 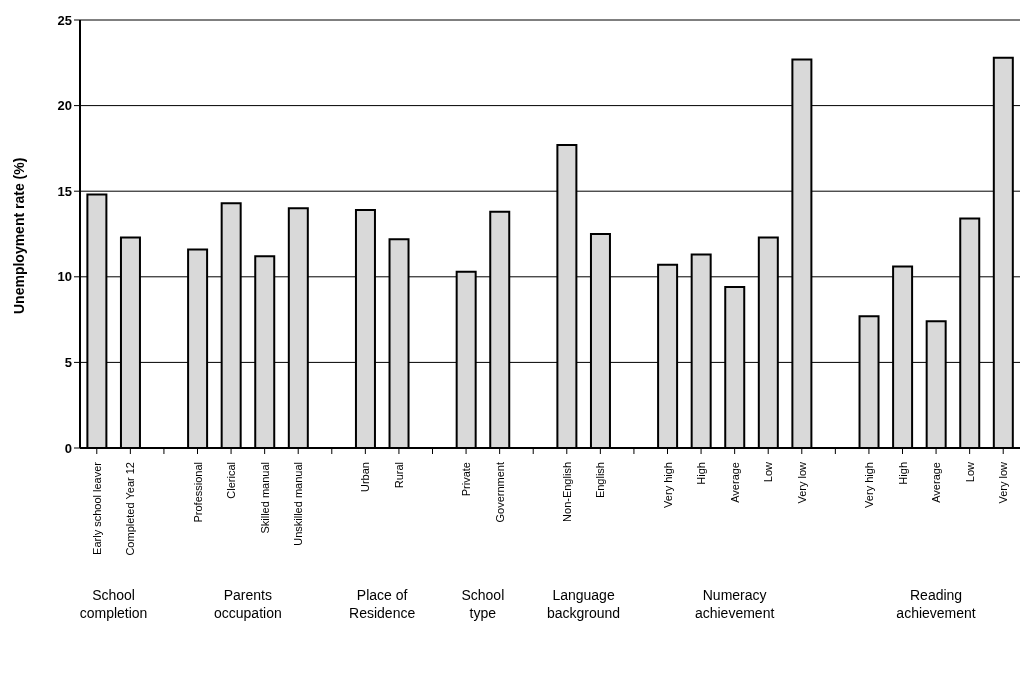 What do you see at coordinates (248, 604) in the screenshot?
I see `text: Parents occupation` at bounding box center [248, 604].